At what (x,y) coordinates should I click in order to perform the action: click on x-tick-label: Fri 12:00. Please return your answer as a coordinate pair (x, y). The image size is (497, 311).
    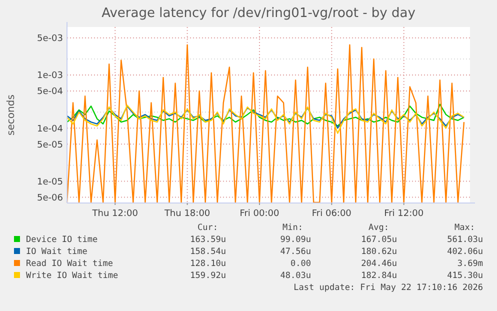
    Looking at the image, I should click on (404, 214).